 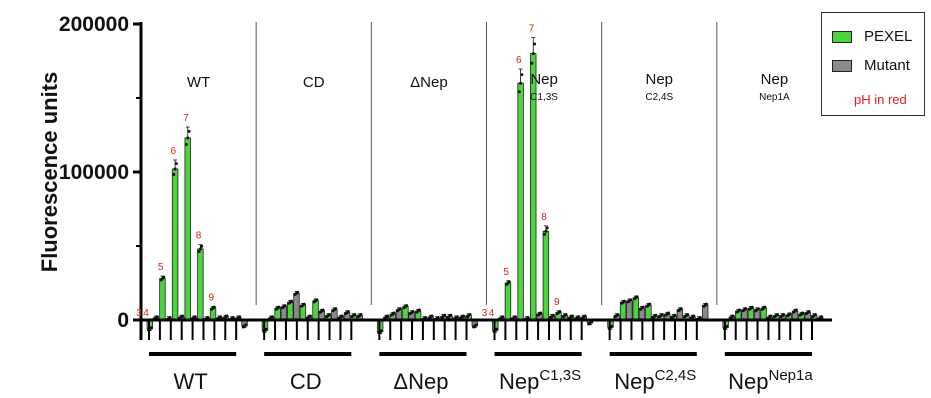 I want to click on legend-label-pexel: PEXEL, so click(x=888, y=36).